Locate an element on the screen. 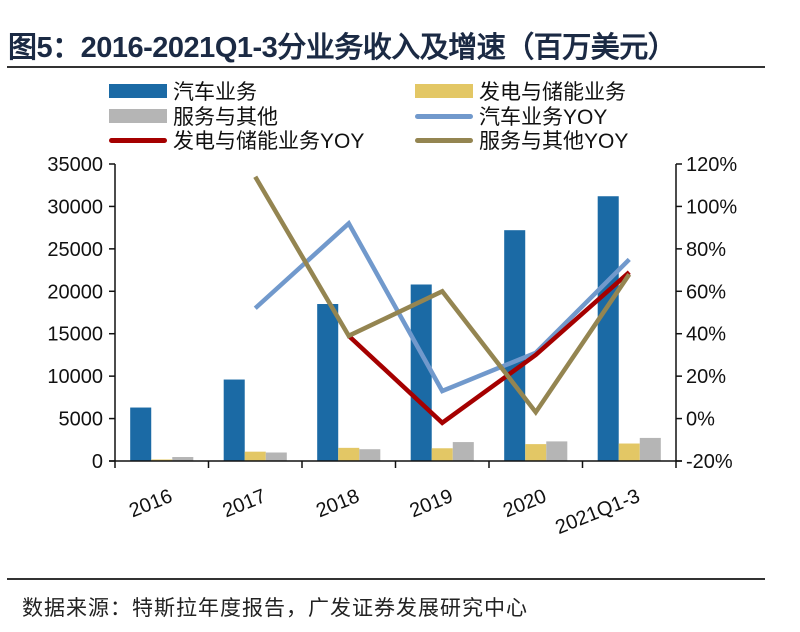  legend-item-auto-yoy: 汽车业务YOY is located at coordinates (511, 116).